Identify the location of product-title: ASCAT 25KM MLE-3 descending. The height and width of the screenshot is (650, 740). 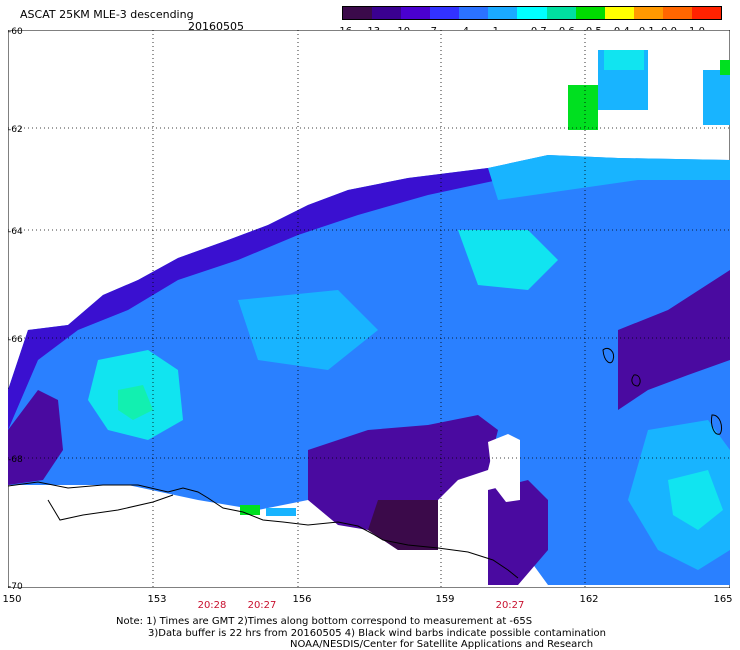
(107, 14).